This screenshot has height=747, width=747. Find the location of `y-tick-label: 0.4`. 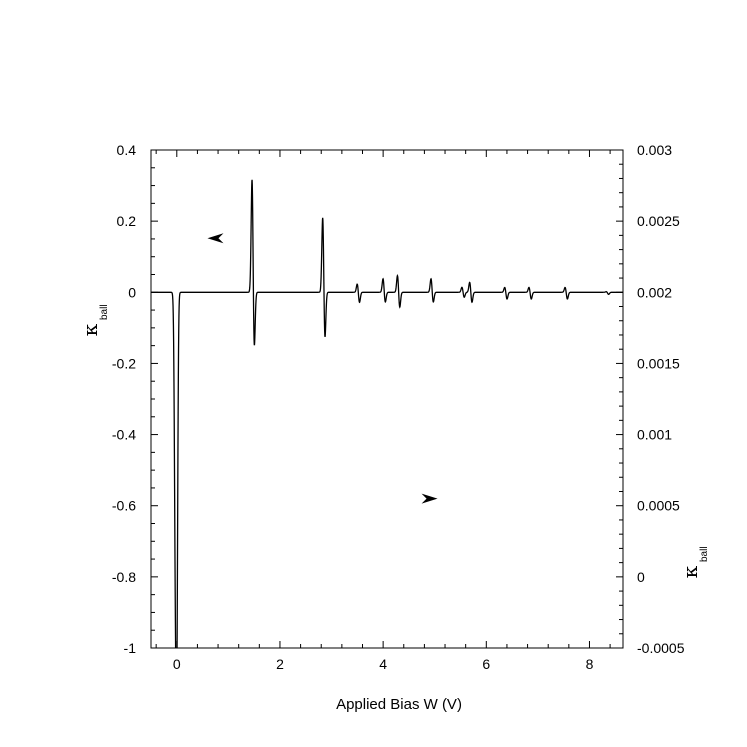

y-tick-label: 0.4 is located at coordinates (127, 150).